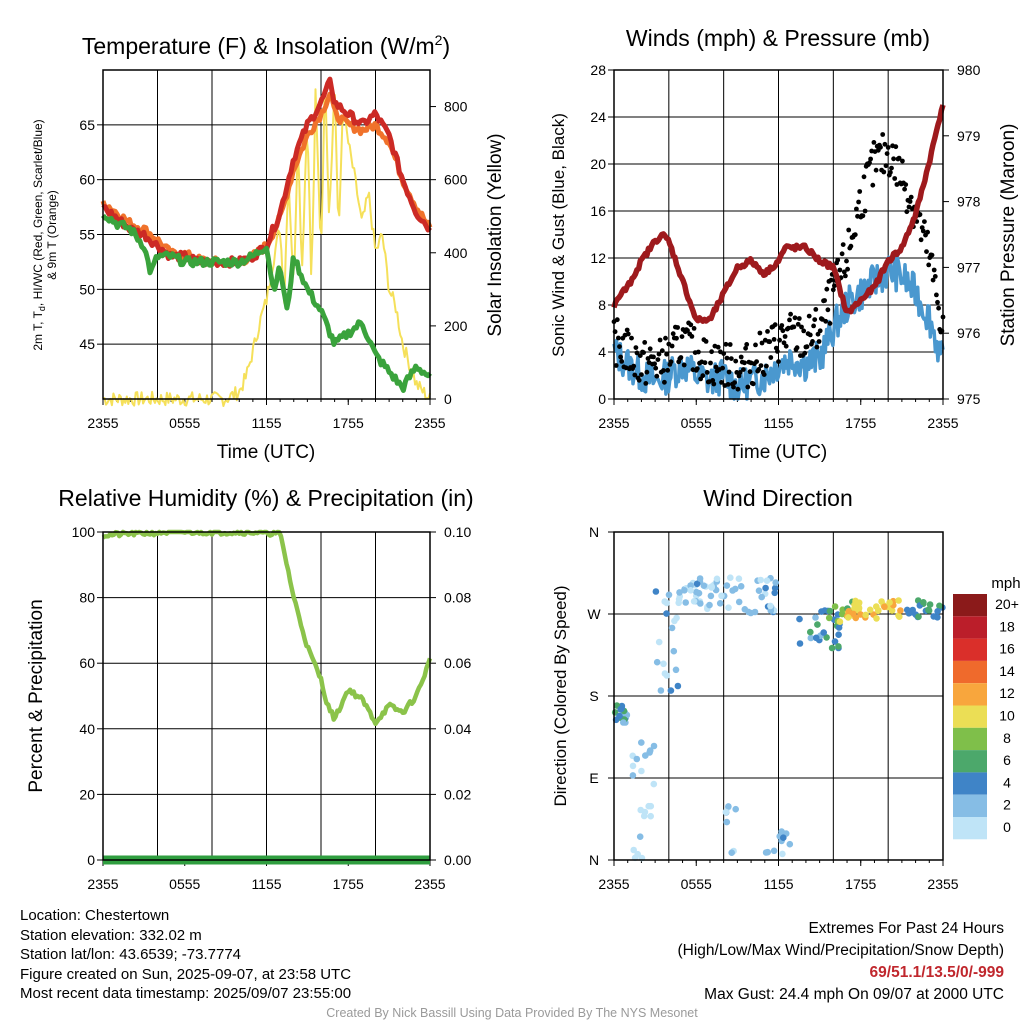  What do you see at coordinates (1007, 604) in the screenshot?
I see `dir-legend-label: 20+` at bounding box center [1007, 604].